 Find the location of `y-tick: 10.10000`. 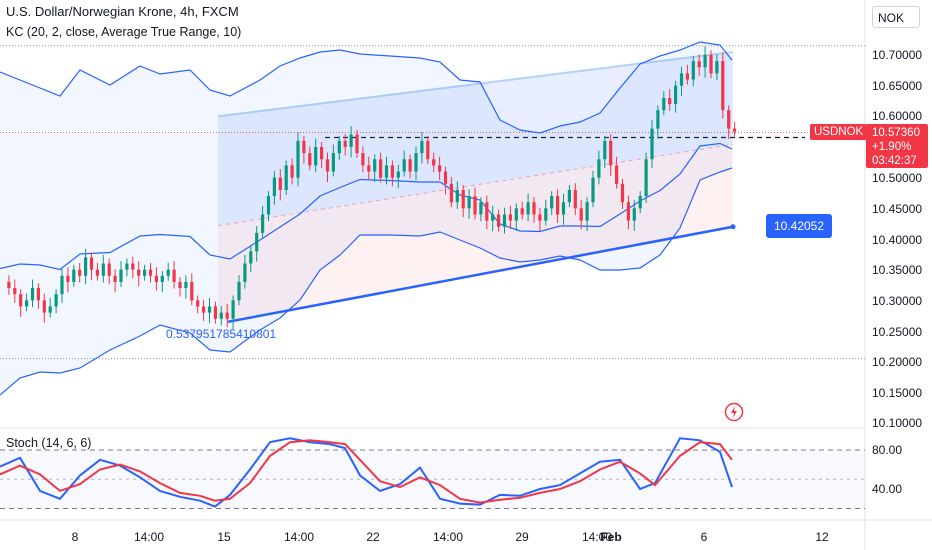

y-tick: 10.10000 is located at coordinates (897, 423).